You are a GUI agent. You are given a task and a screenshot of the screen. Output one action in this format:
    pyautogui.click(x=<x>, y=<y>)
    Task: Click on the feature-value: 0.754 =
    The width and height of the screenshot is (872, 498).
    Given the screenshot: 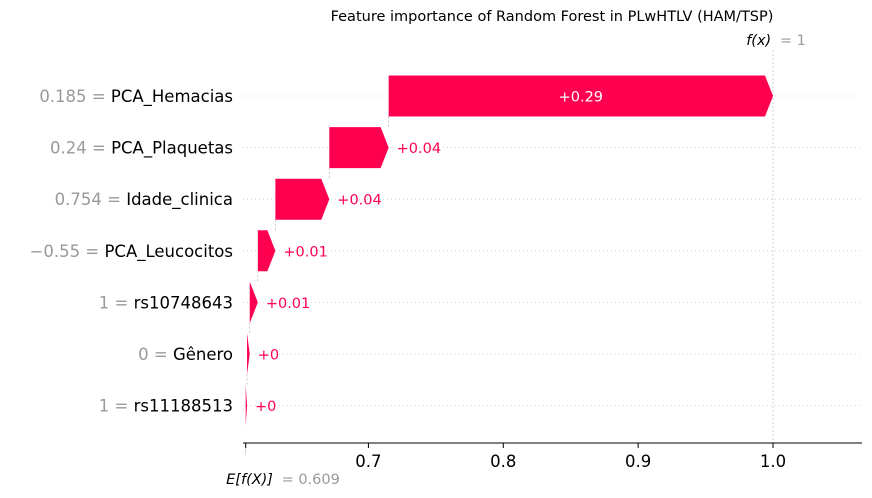 What is the action you would take?
    pyautogui.click(x=91, y=199)
    